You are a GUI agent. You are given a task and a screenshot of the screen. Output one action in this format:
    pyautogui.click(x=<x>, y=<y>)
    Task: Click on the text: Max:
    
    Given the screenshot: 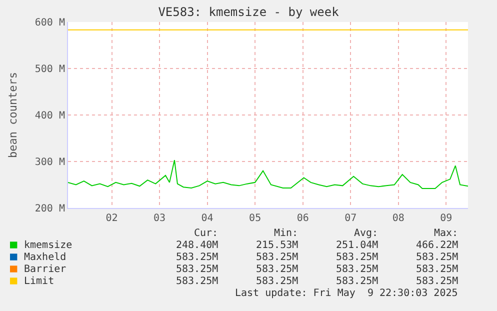 What is the action you would take?
    pyautogui.click(x=446, y=233)
    